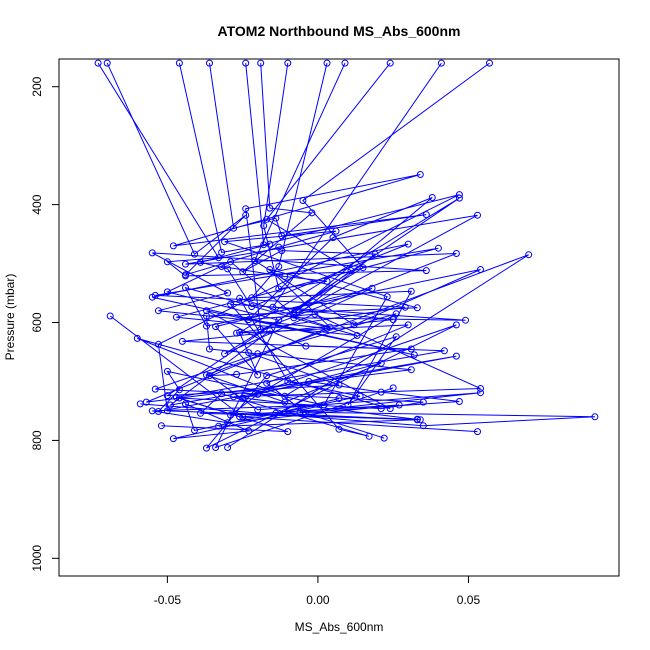 The width and height of the screenshot is (650, 650). Describe the element at coordinates (37, 204) in the screenshot. I see `y-tick-label: 400` at that location.